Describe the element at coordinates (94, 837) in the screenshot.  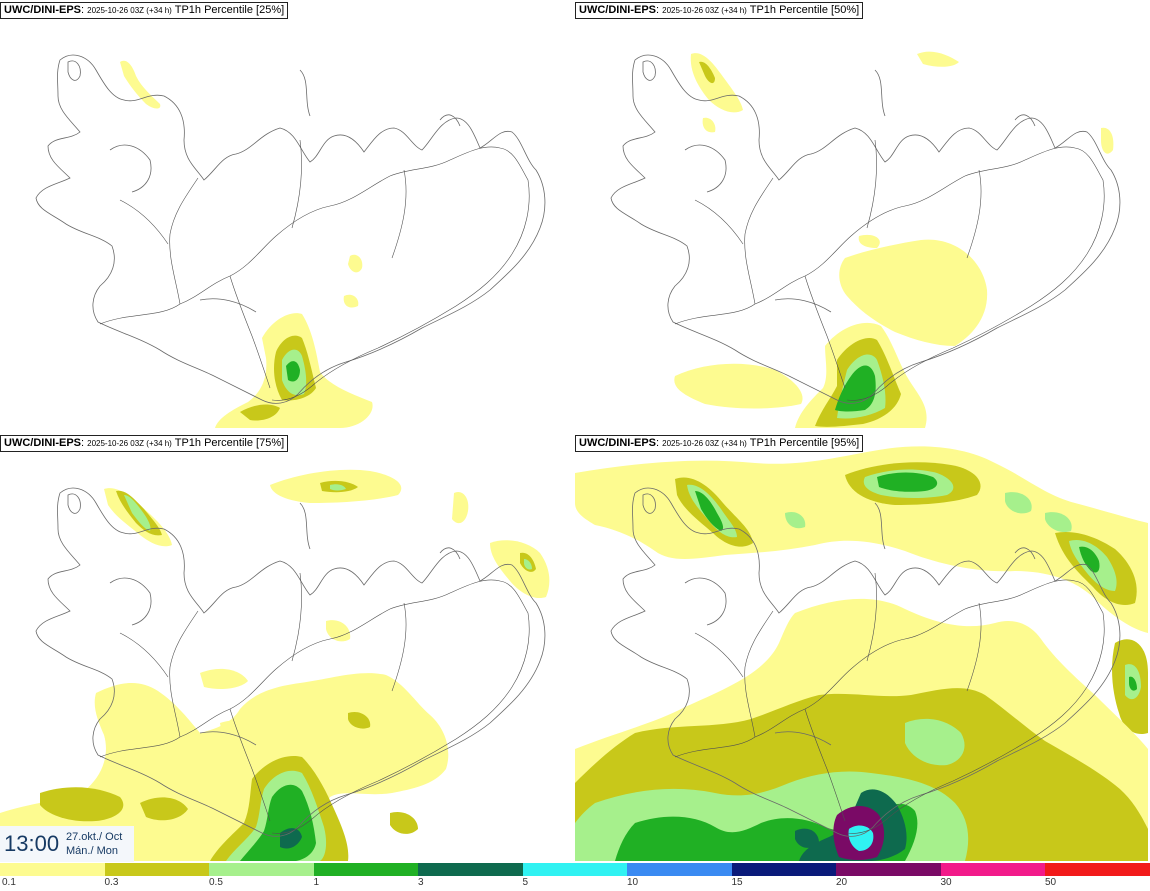
I see `valid-date: 27.okt./ Oct` at that location.